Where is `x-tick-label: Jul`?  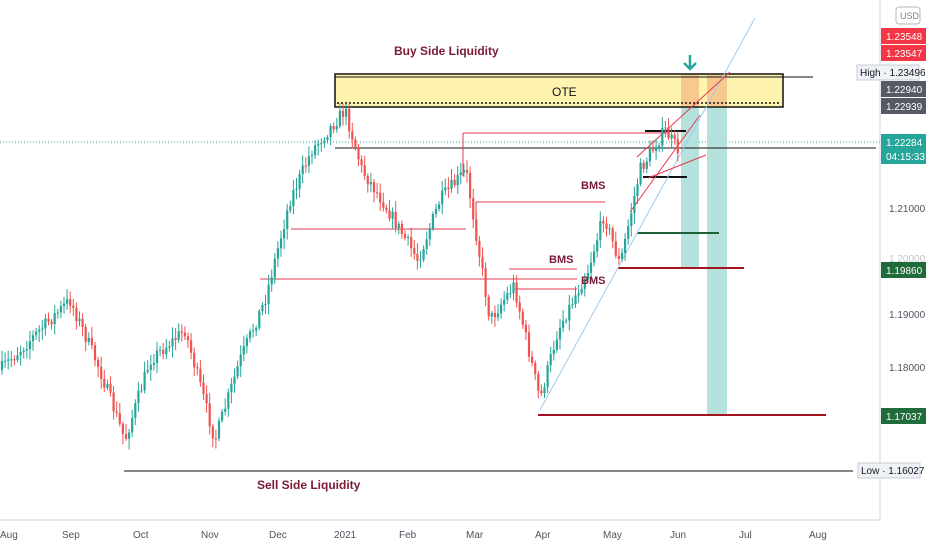
x-tick-label: Jul is located at coordinates (745, 535).